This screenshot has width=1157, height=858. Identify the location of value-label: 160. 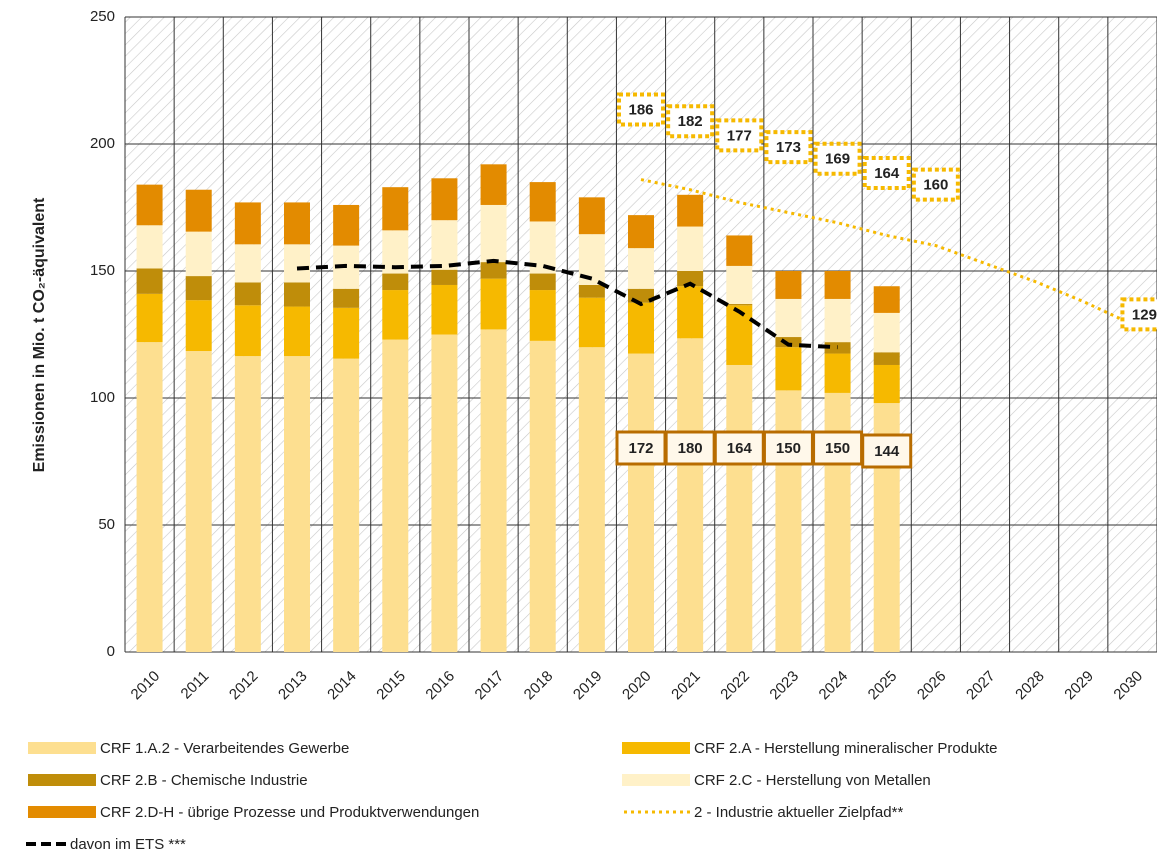
(935, 185).